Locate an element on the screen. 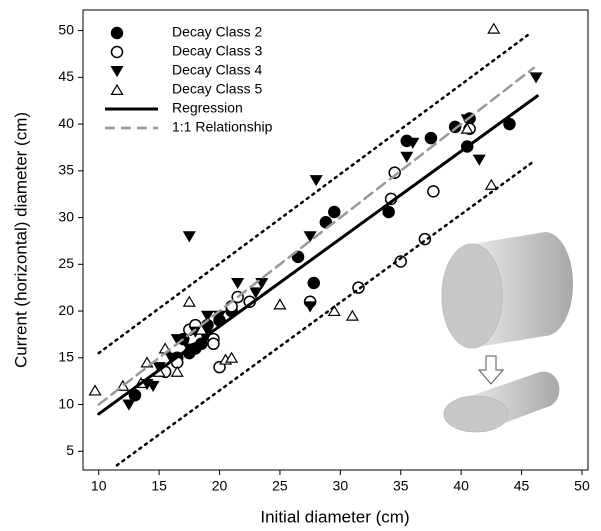  legend-label: Decay Class 4 is located at coordinates (217, 70).